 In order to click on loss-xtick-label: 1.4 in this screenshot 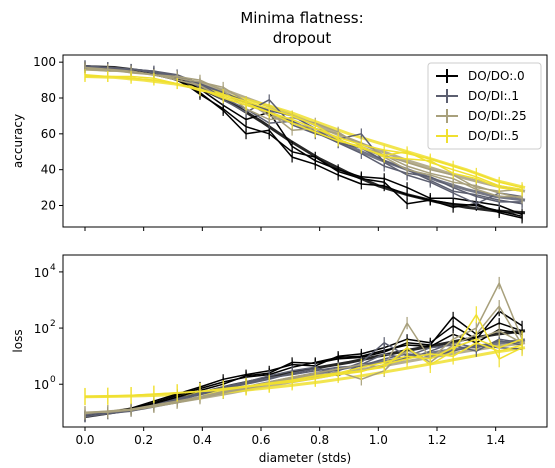, I will do `click(495, 440)`.